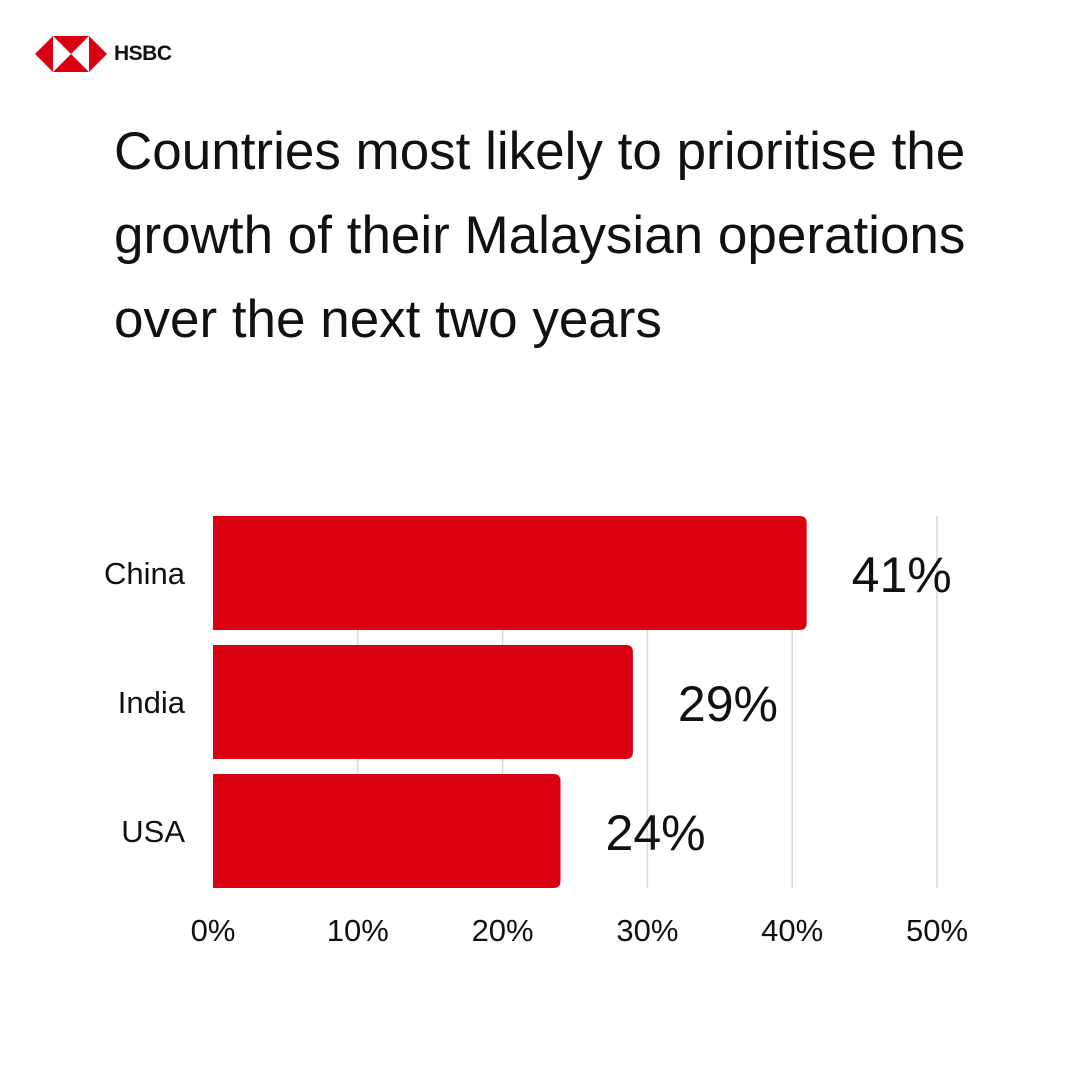 The height and width of the screenshot is (1080, 1080). Describe the element at coordinates (358, 930) in the screenshot. I see `x-tick-label: 10%` at that location.